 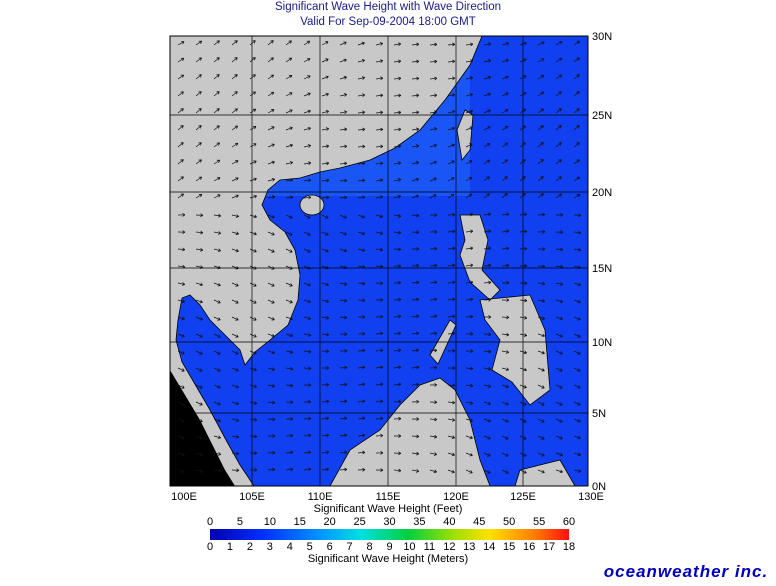 I want to click on subtitle: Valid For Sep-09-2004 18:00 GMT, so click(x=388, y=22).